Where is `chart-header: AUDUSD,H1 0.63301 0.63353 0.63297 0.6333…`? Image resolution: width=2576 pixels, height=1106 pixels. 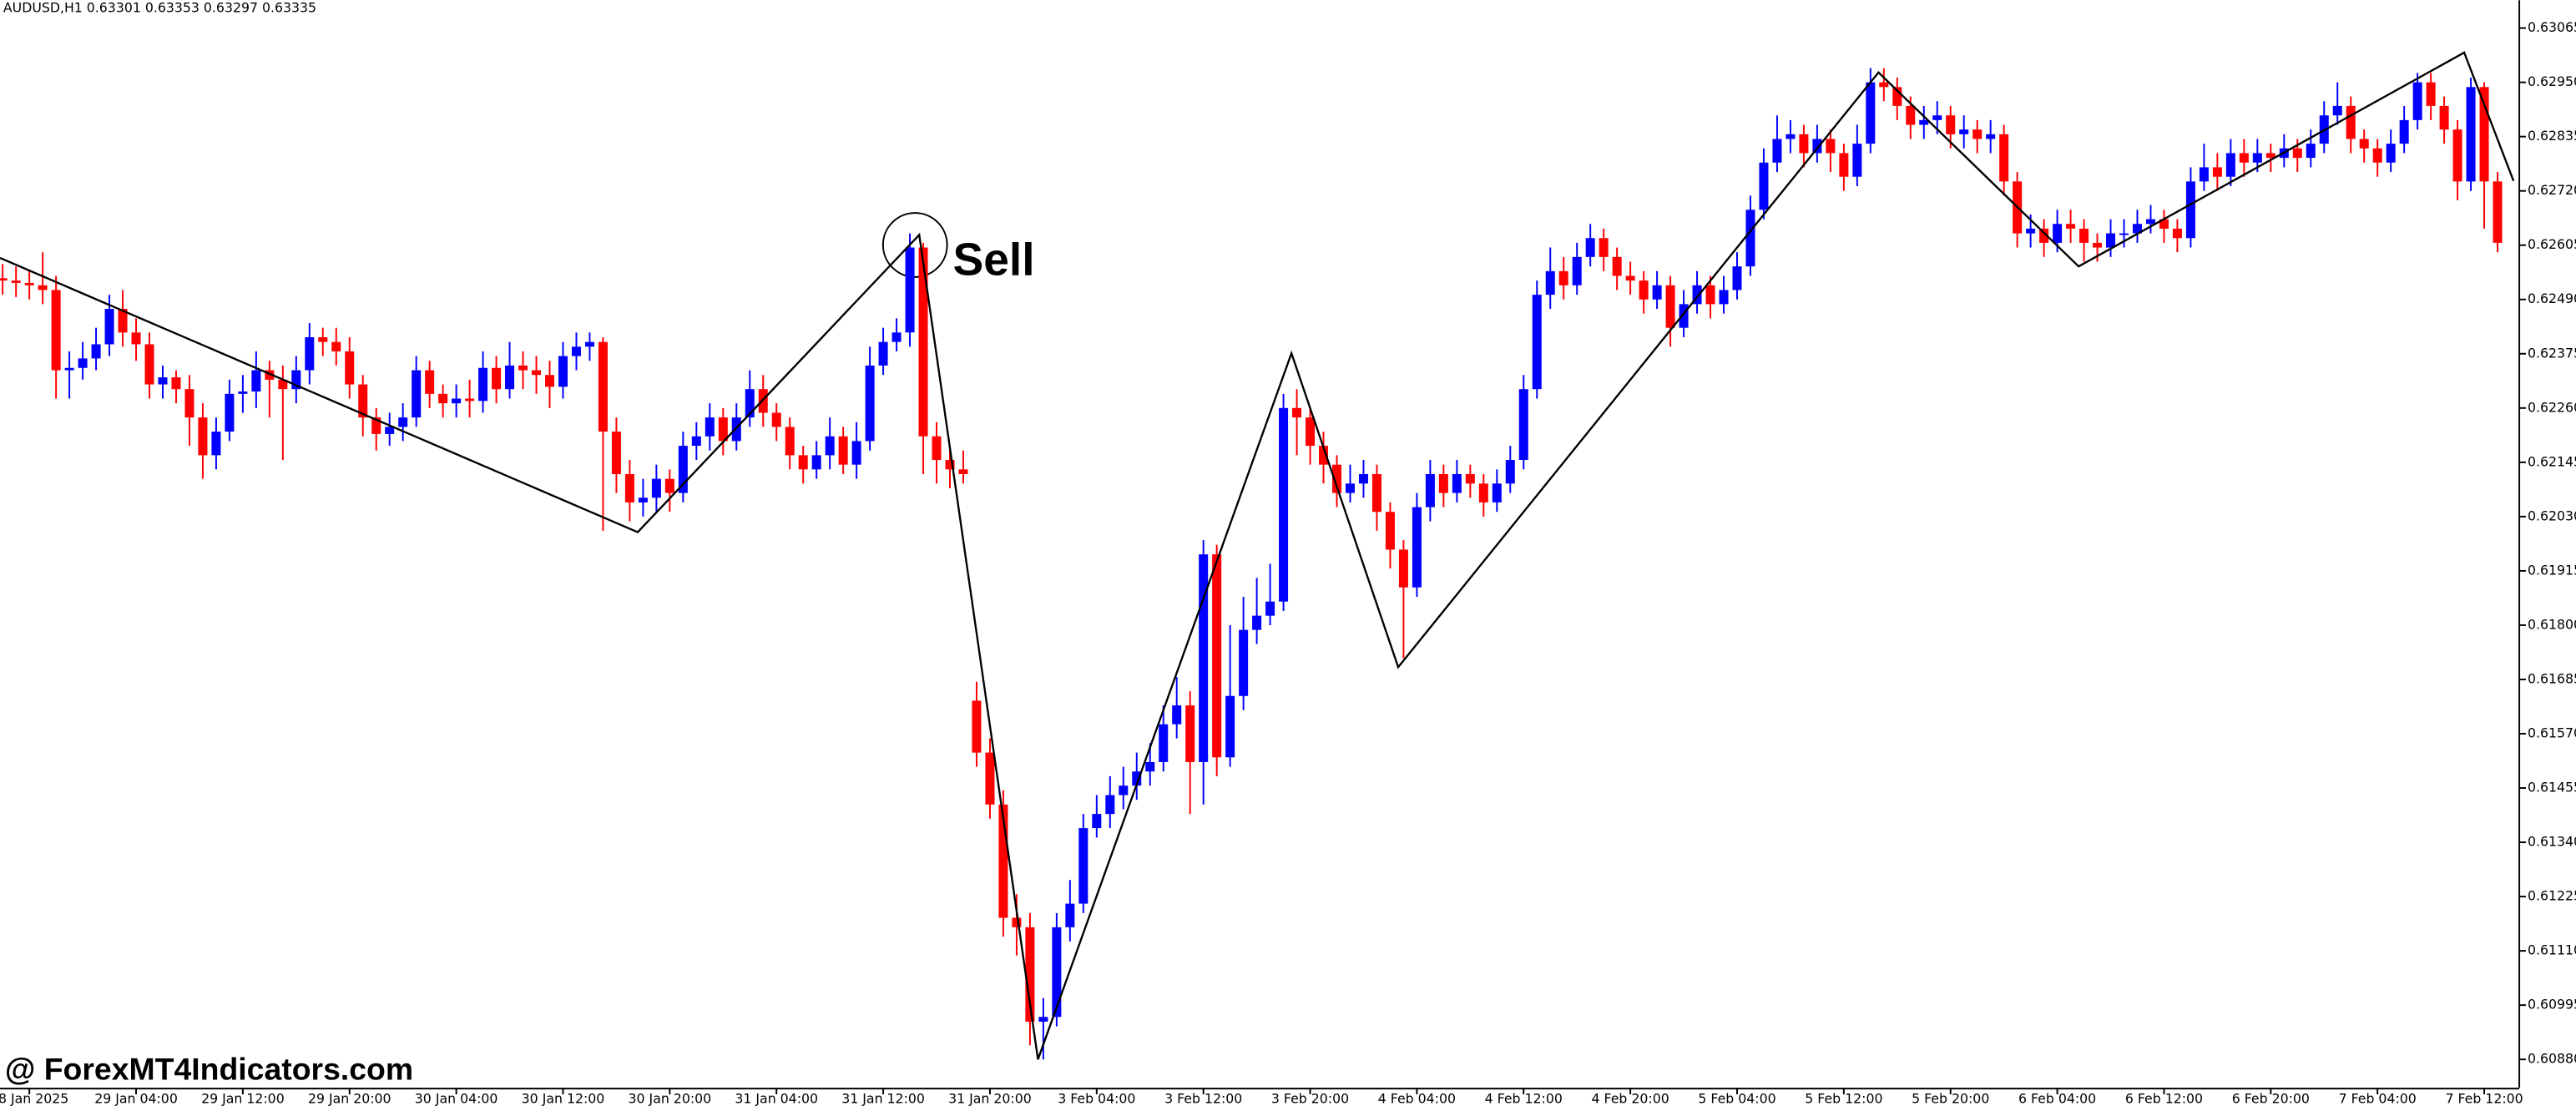
chart-header: AUDUSD,H1 0.63301 0.63353 0.63297 0.6333… is located at coordinates (159, 8).